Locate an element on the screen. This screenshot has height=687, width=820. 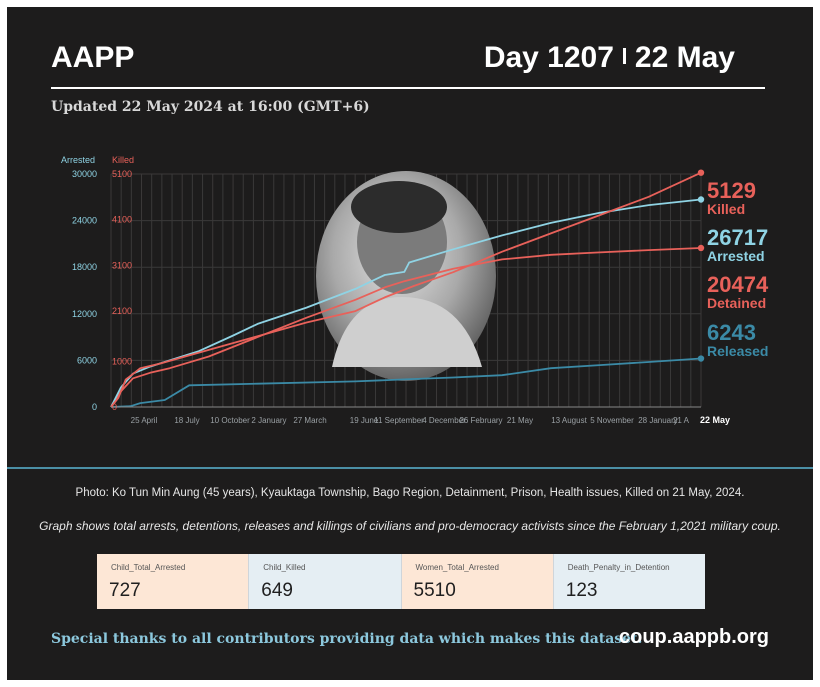
x-tick-label: 10 October is located at coordinates (230, 420).